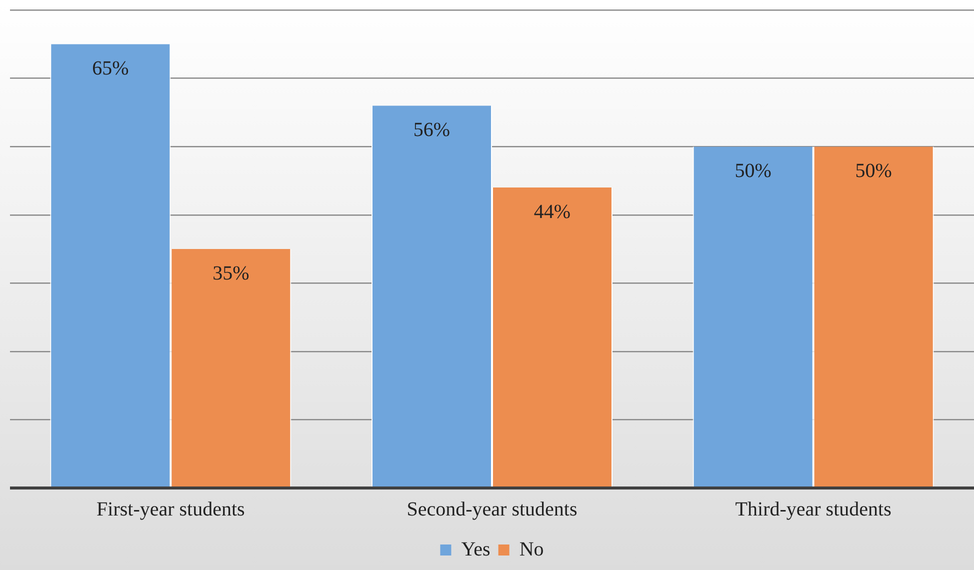  What do you see at coordinates (476, 549) in the screenshot?
I see `legend-label: Yes` at bounding box center [476, 549].